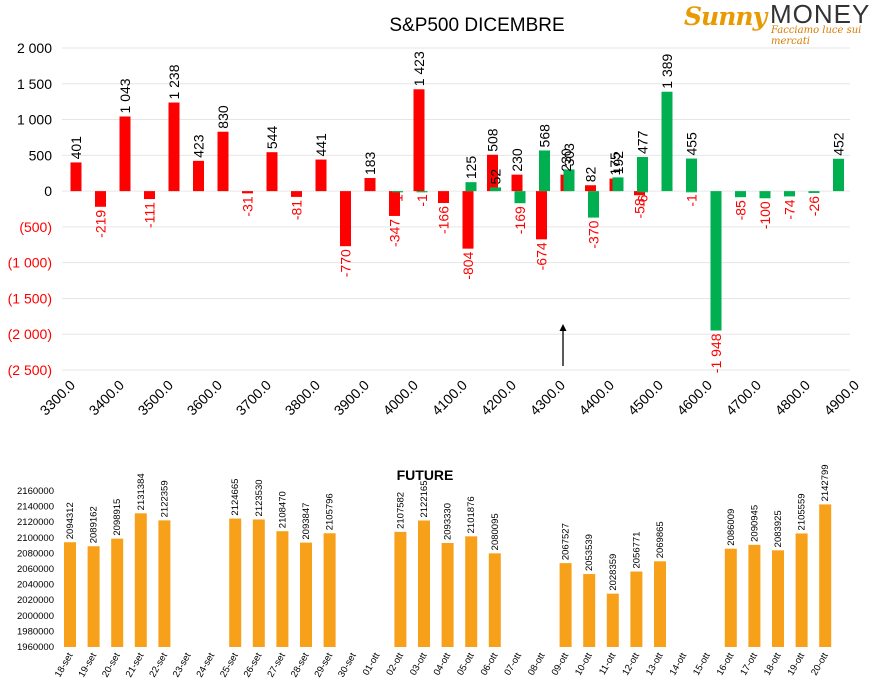 The image size is (891, 686). I want to click on future-data-label: 2105796, so click(330, 511).